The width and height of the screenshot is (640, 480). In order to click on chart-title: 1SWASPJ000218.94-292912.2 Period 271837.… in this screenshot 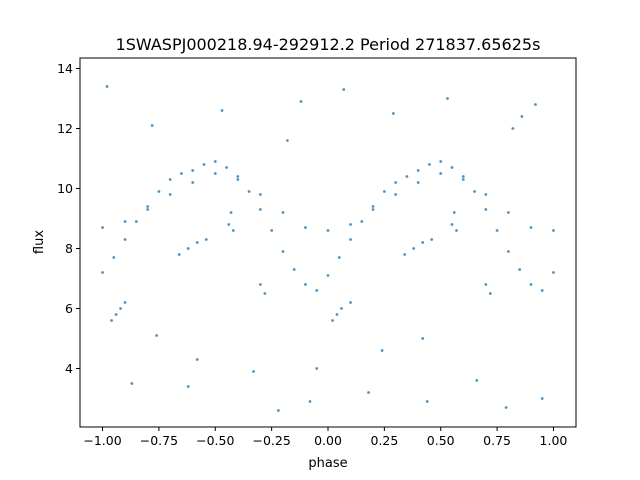, I will do `click(328, 44)`.